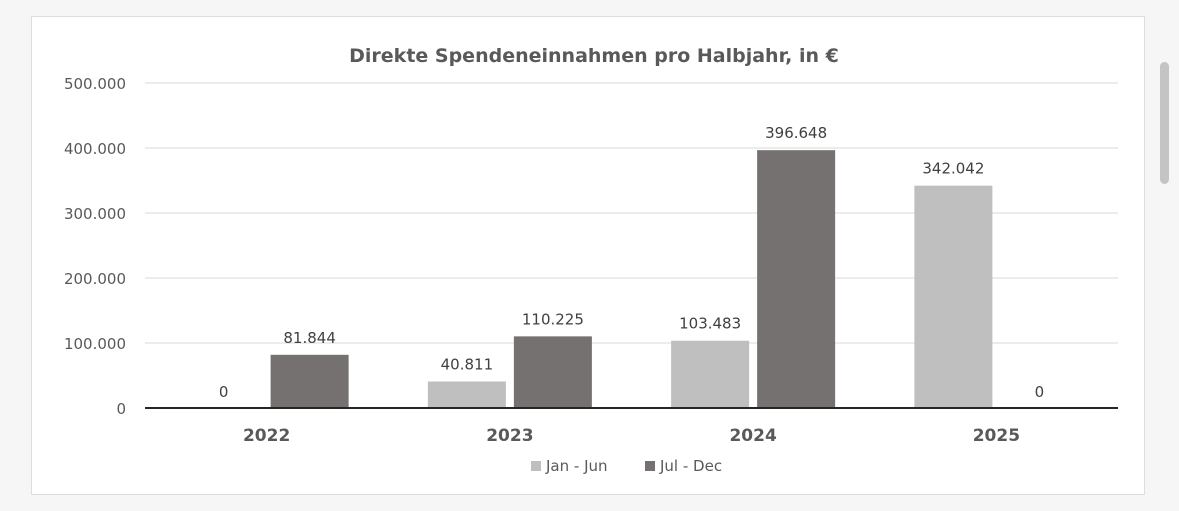 The width and height of the screenshot is (1179, 511). Describe the element at coordinates (509, 436) in the screenshot. I see `x-tick-label: 2023` at that location.